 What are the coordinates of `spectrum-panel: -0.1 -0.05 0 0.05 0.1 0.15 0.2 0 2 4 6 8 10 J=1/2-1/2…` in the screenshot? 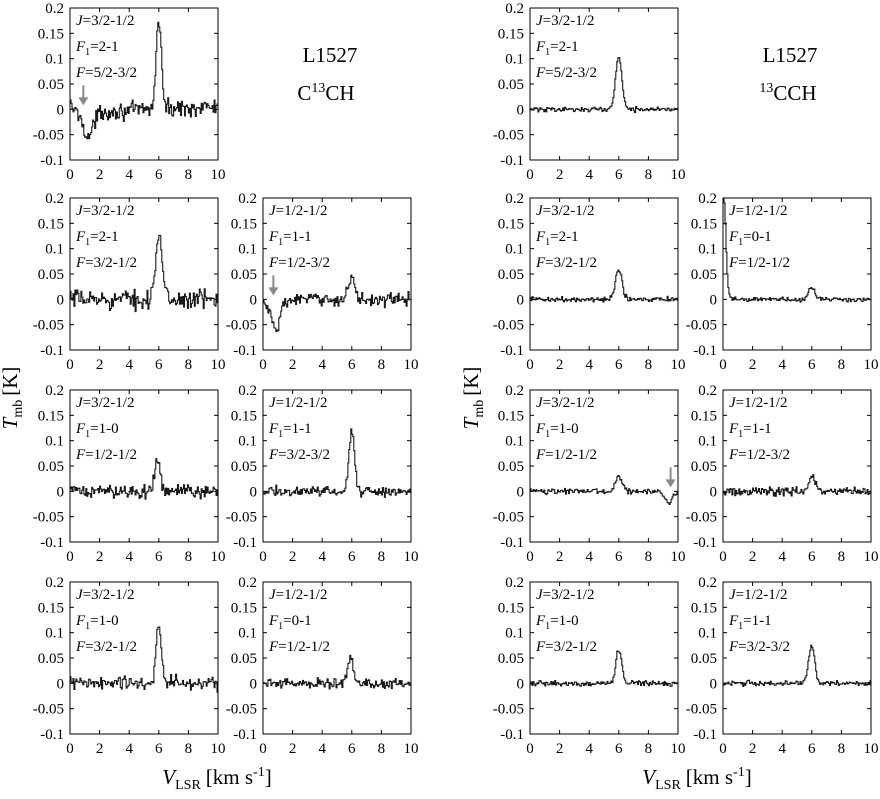 It's located at (322, 474).